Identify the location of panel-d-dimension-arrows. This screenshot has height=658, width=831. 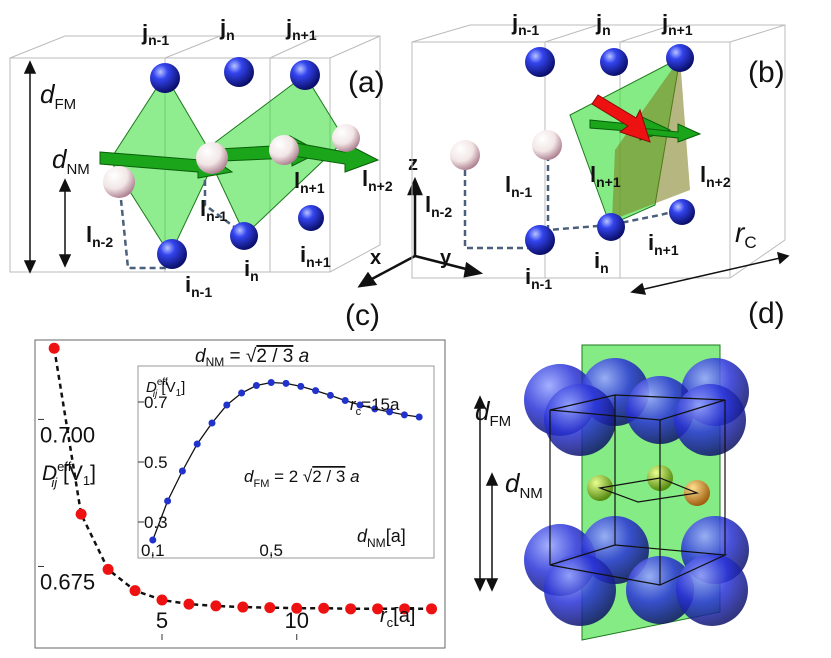
(486, 493).